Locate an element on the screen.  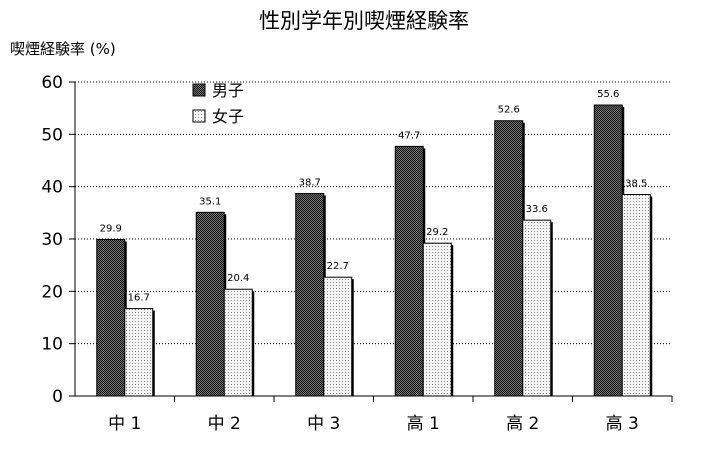
category-label: 高 3 is located at coordinates (622, 424).